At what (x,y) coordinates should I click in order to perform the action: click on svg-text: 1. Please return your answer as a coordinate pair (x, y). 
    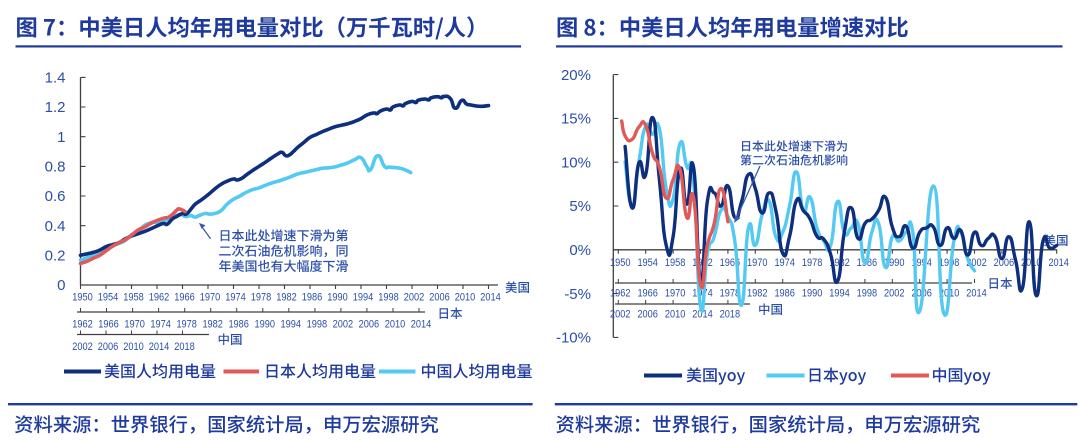
    Looking at the image, I should click on (61, 137).